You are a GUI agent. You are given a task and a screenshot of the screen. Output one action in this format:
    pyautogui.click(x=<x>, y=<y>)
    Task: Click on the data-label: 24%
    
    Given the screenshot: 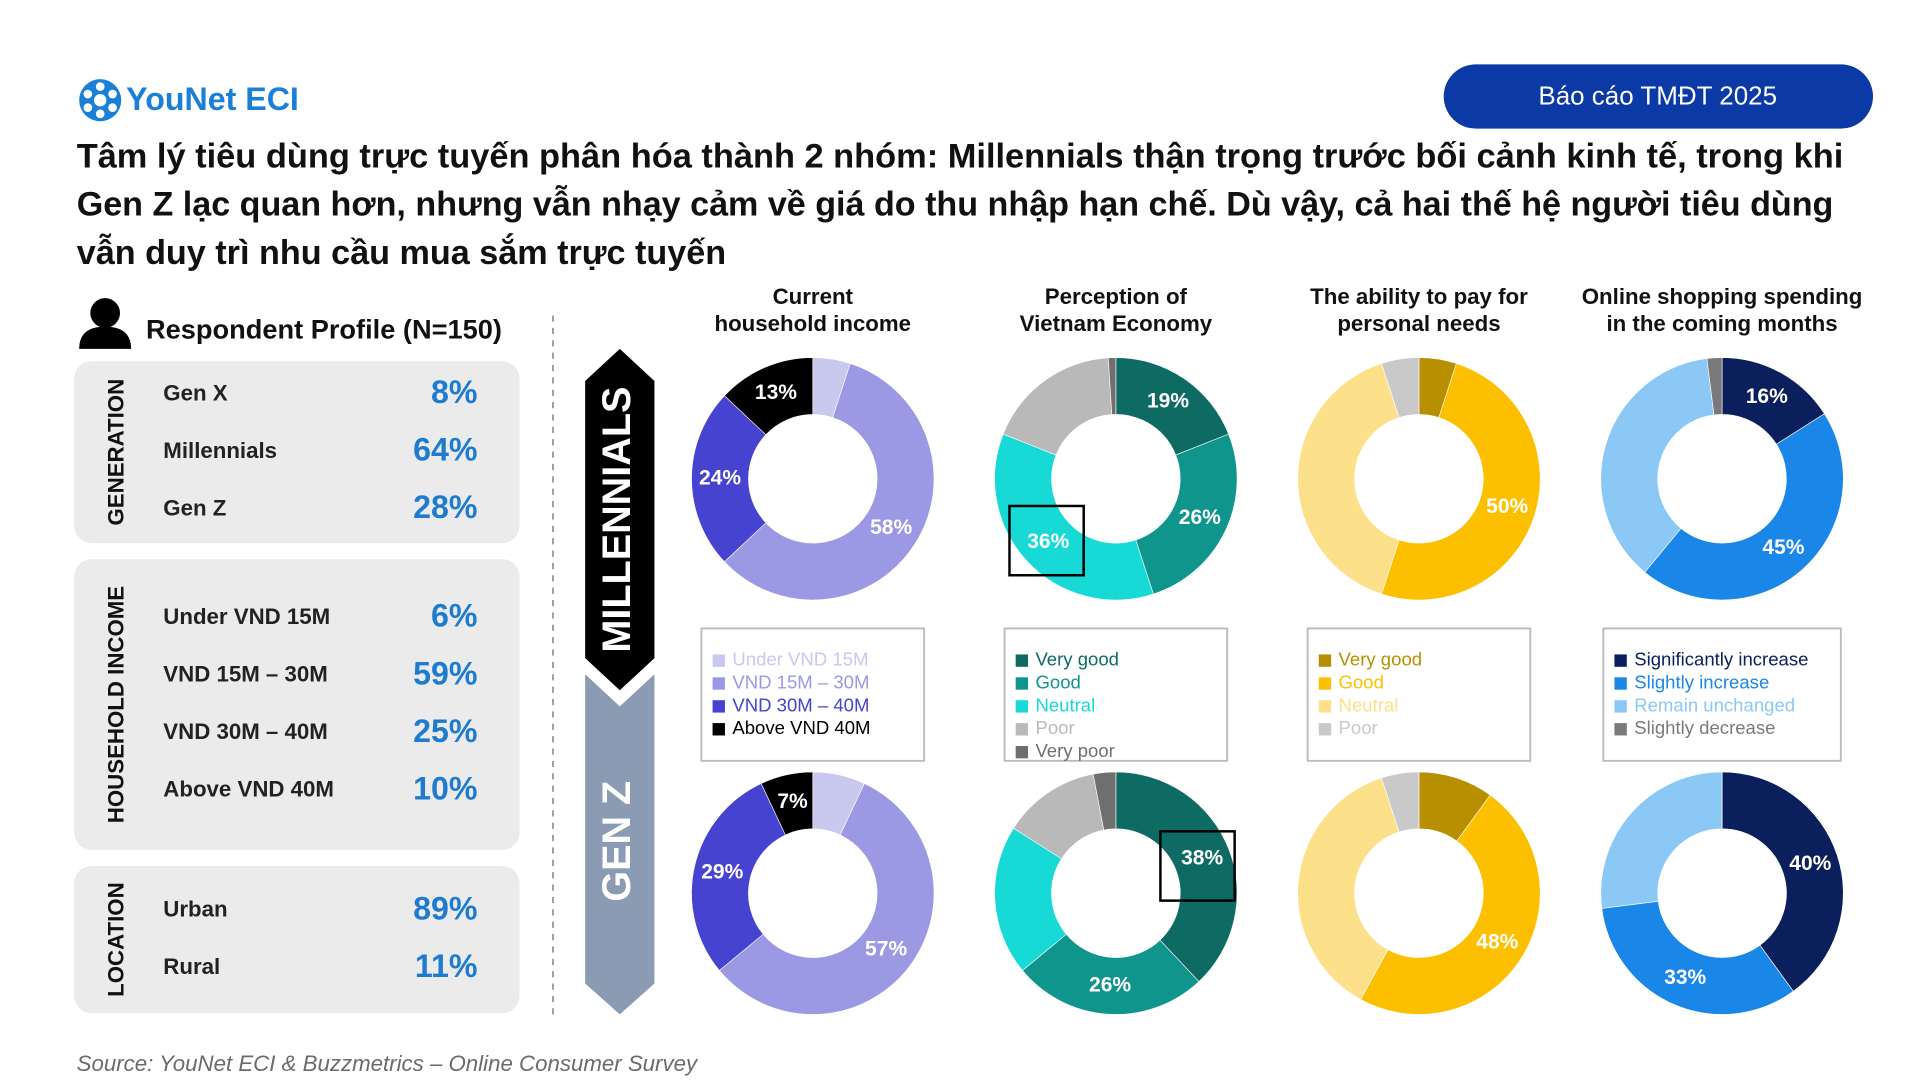 What is the action you would take?
    pyautogui.click(x=720, y=477)
    